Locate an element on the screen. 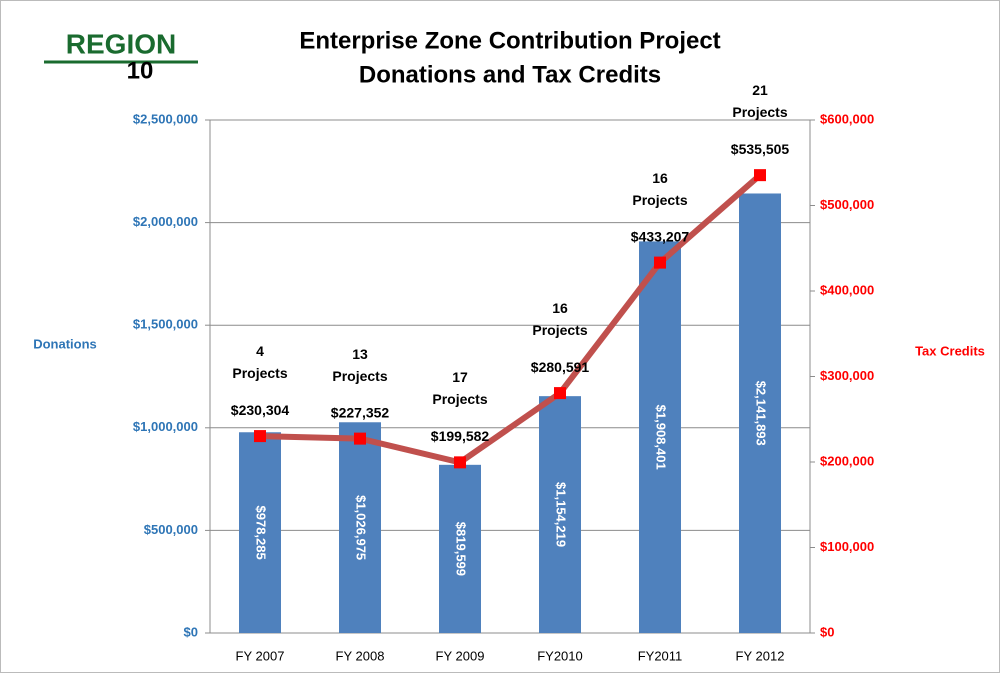 This screenshot has width=1000, height=673. y2-tick-label: $0 is located at coordinates (827, 631).